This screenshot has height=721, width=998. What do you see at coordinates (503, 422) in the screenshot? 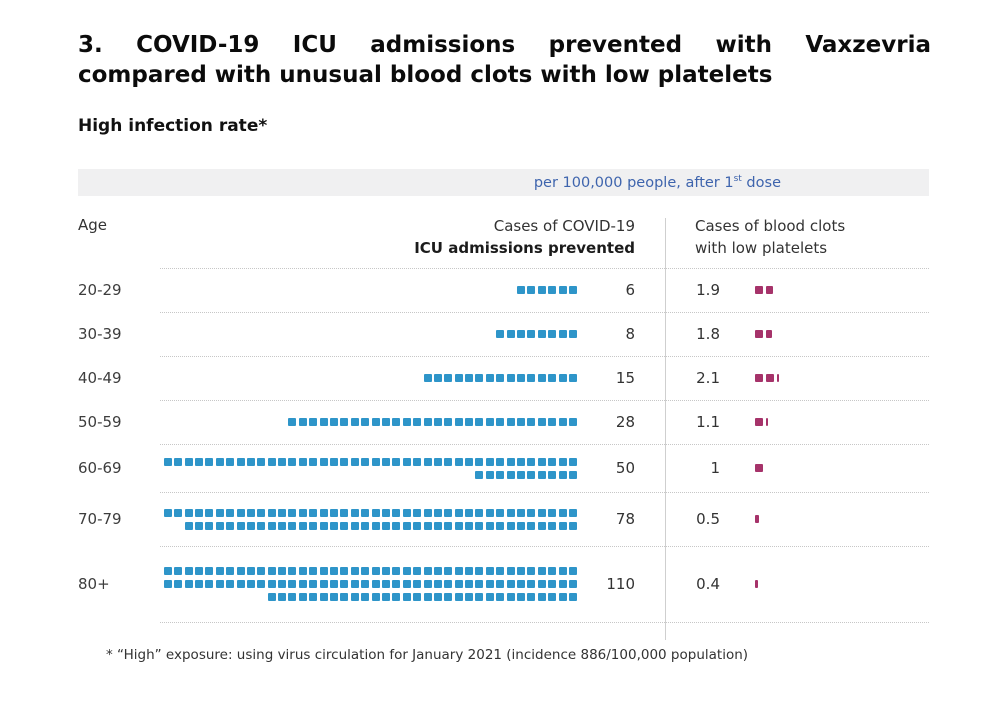
I see `chart-row: 50-59 28 1.1` at bounding box center [503, 422].